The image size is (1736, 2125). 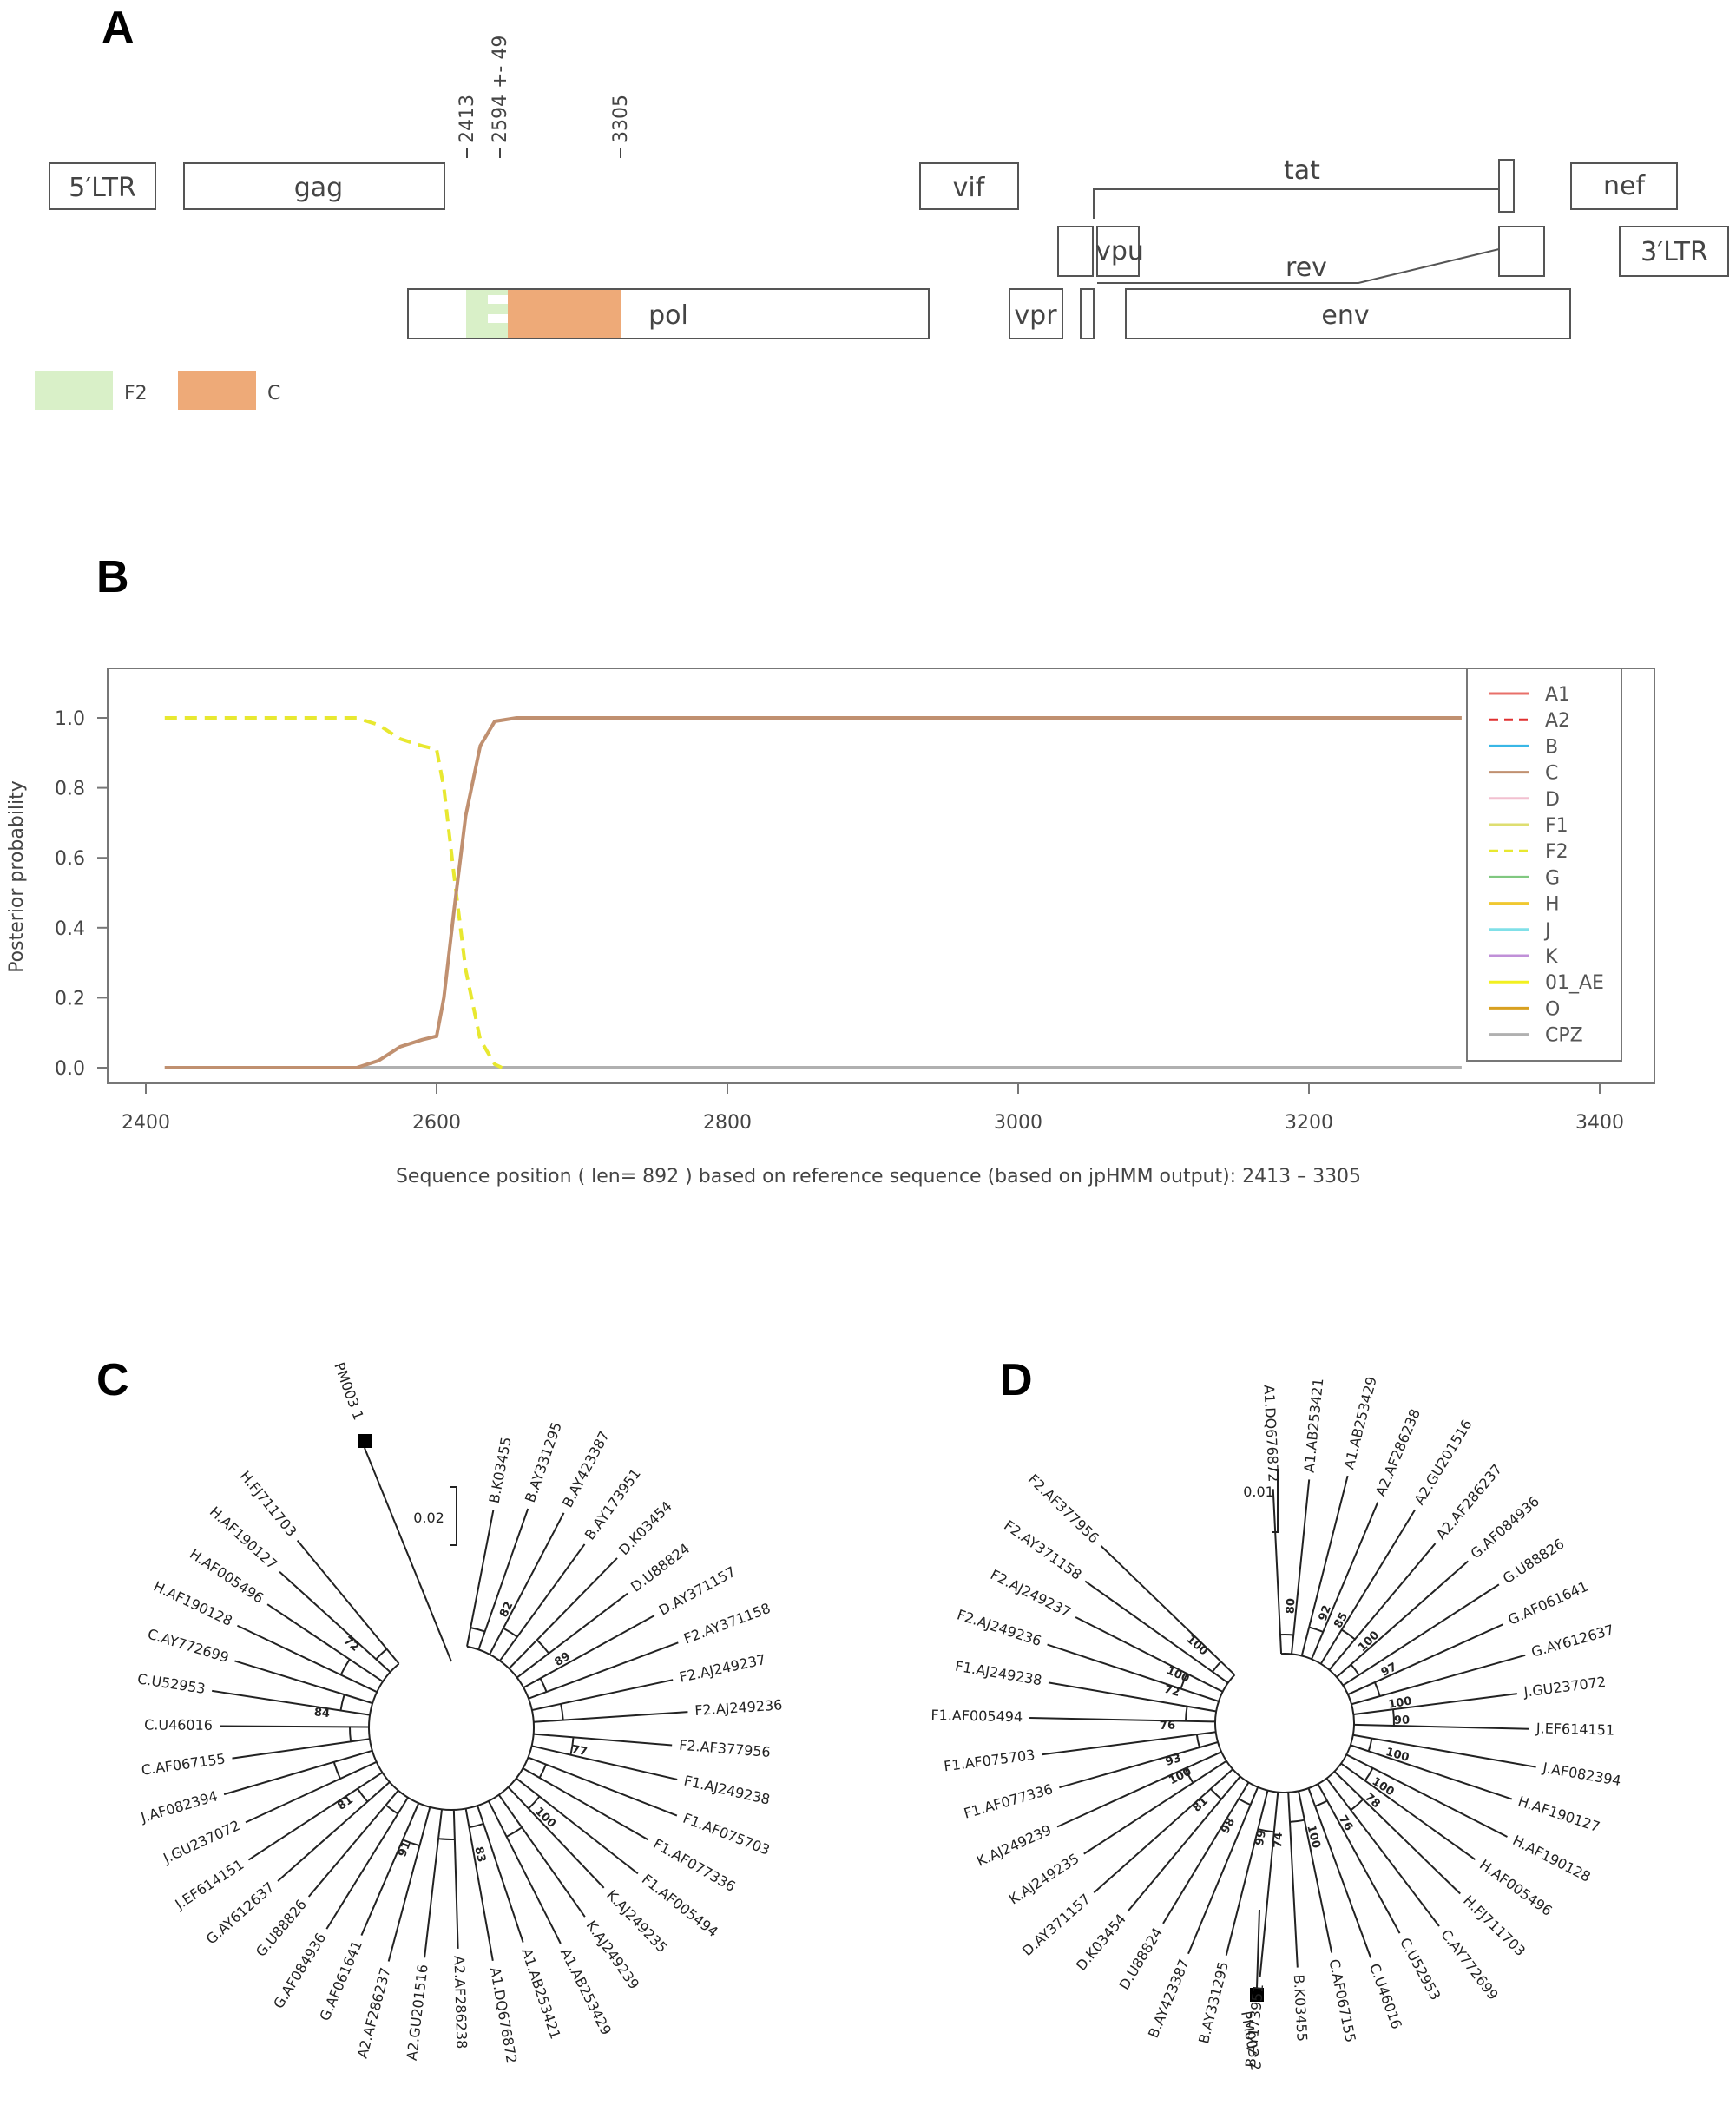 What do you see at coordinates (1564, 1687) in the screenshot?
I see `tree-leaf-label: J.GU237072` at bounding box center [1564, 1687].